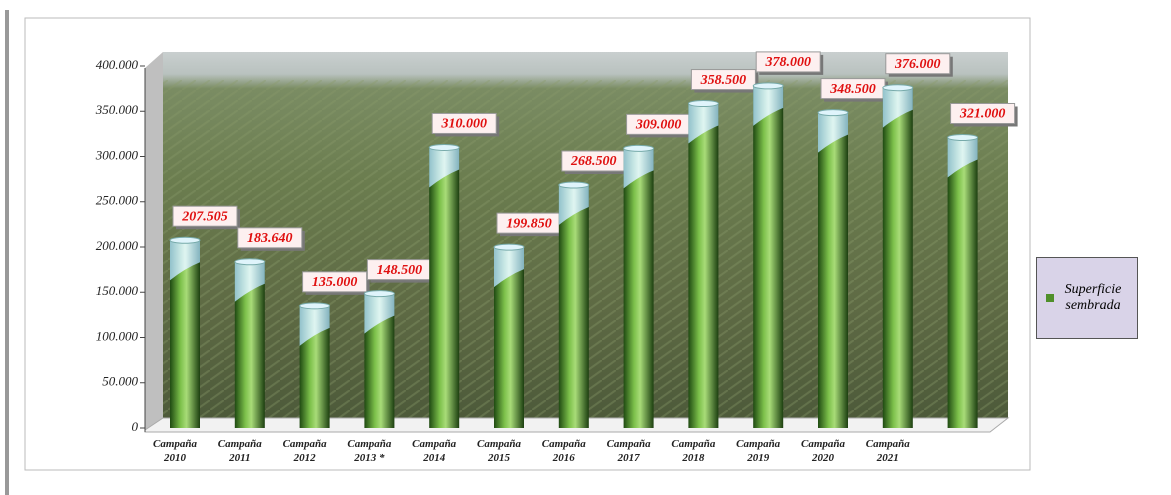 The width and height of the screenshot is (1171, 495). I want to click on value-label: 376.000, so click(917, 64).